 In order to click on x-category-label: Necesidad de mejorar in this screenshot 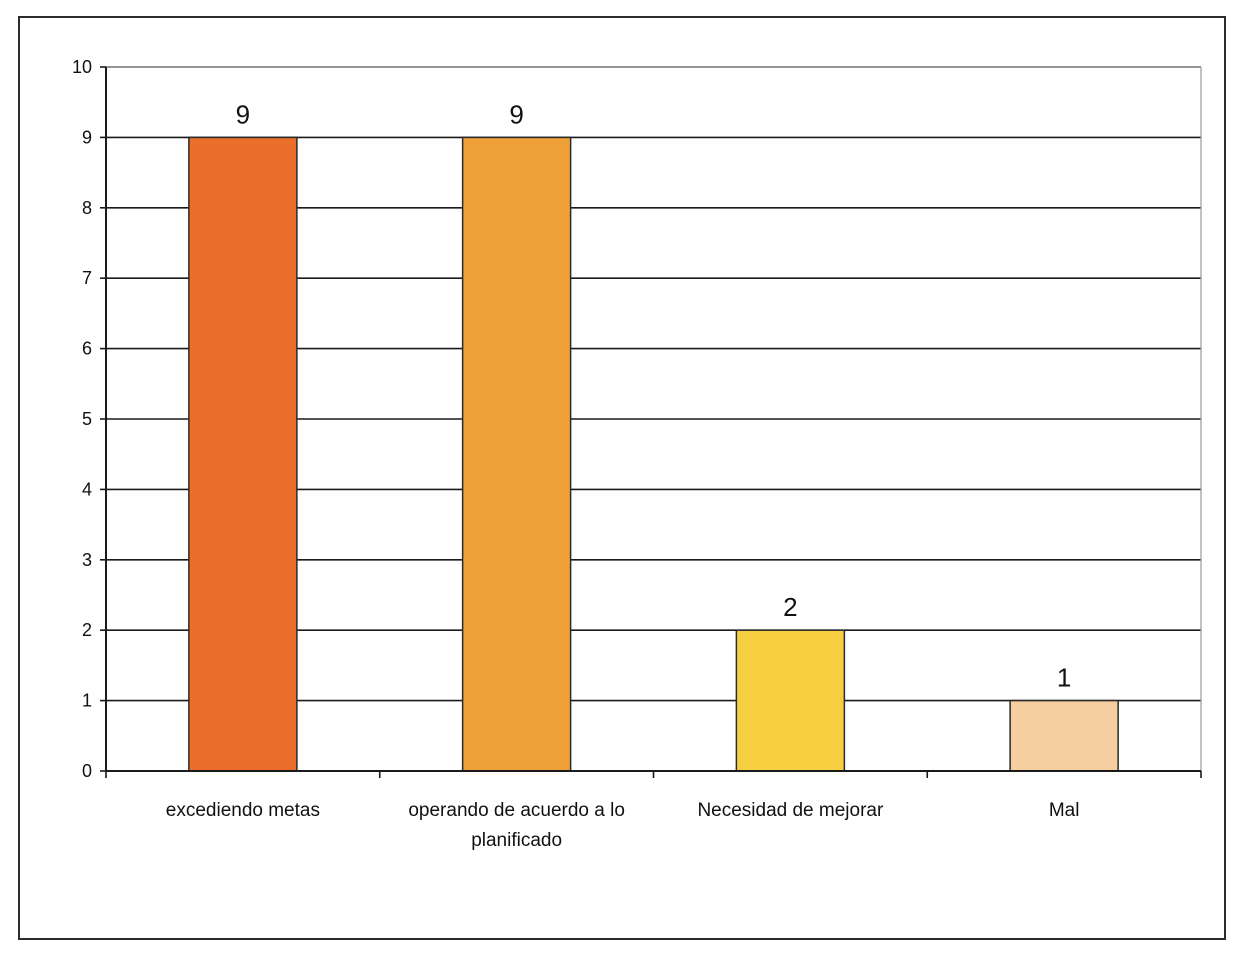, I will do `click(790, 810)`.